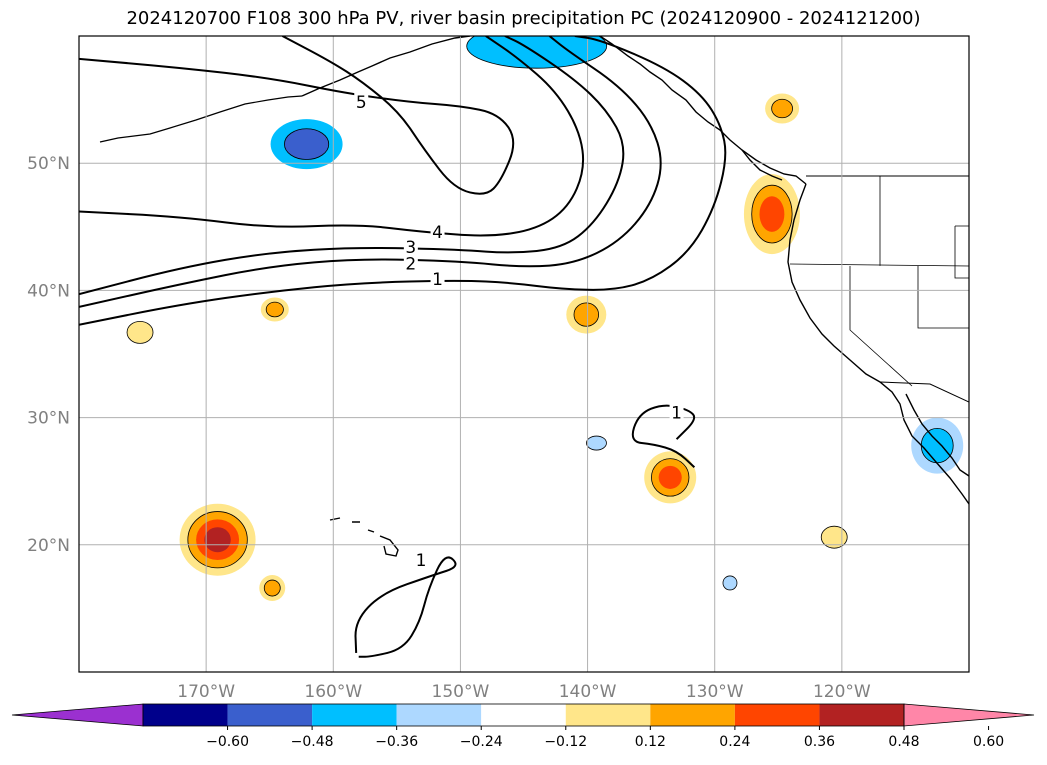 This screenshot has height=765, width=1047. I want to click on colorbar-extend-max, so click(969, 715).